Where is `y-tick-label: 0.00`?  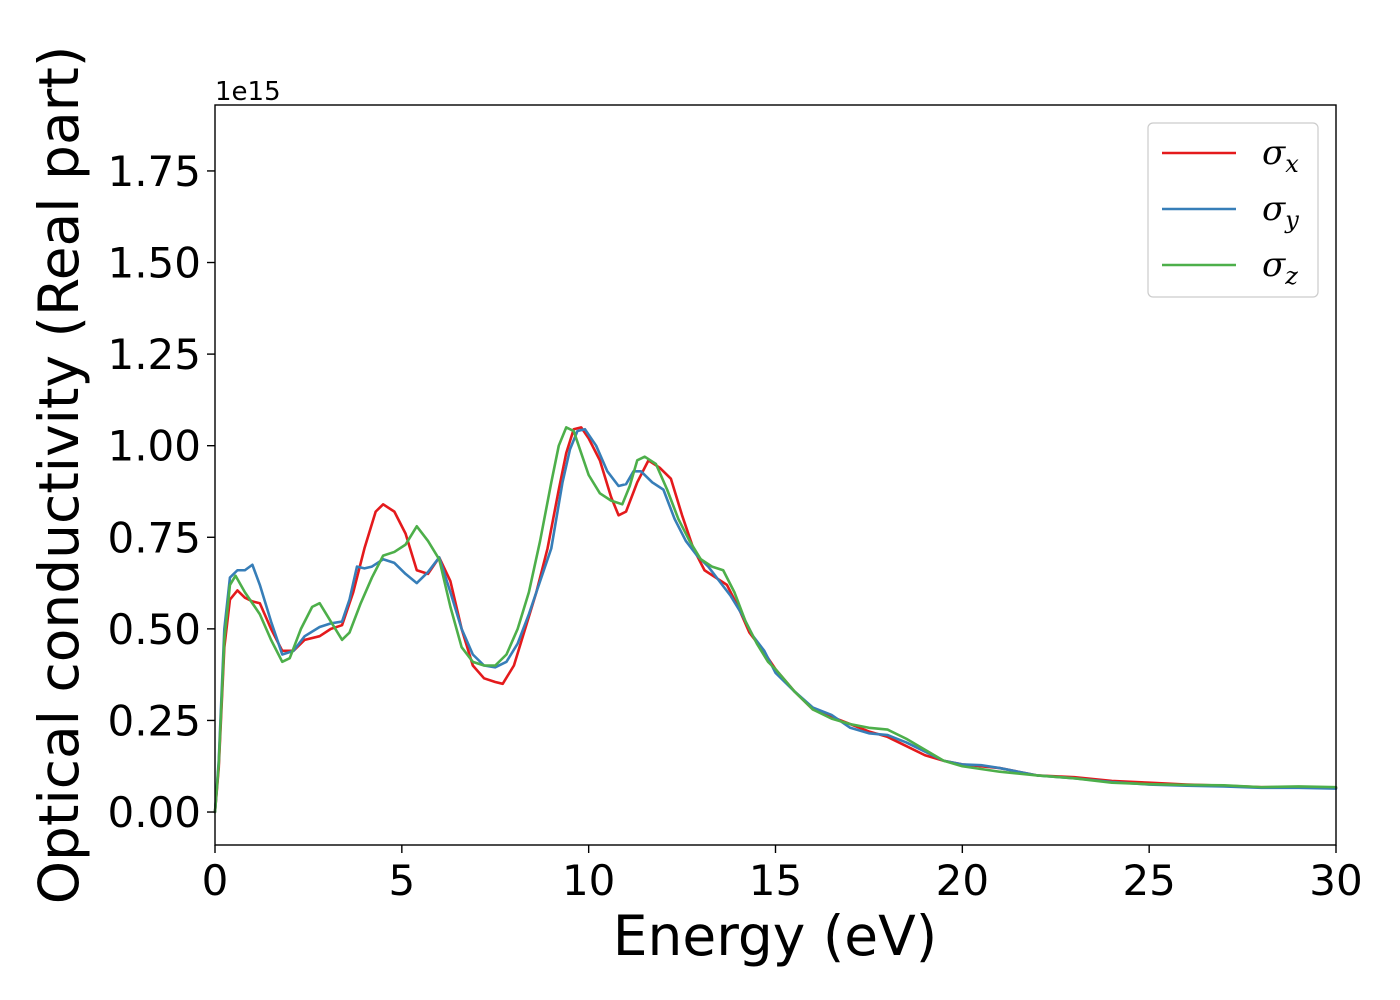
y-tick-label: 0.00 is located at coordinates (154, 812).